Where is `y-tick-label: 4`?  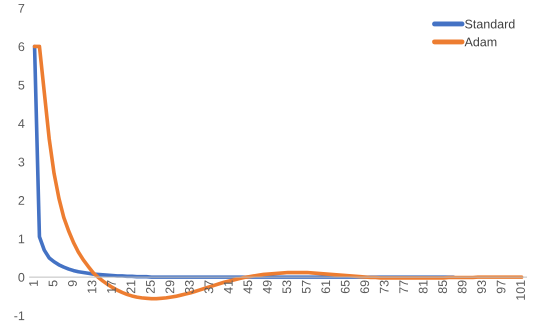 y-tick-label: 4 is located at coordinates (21, 123).